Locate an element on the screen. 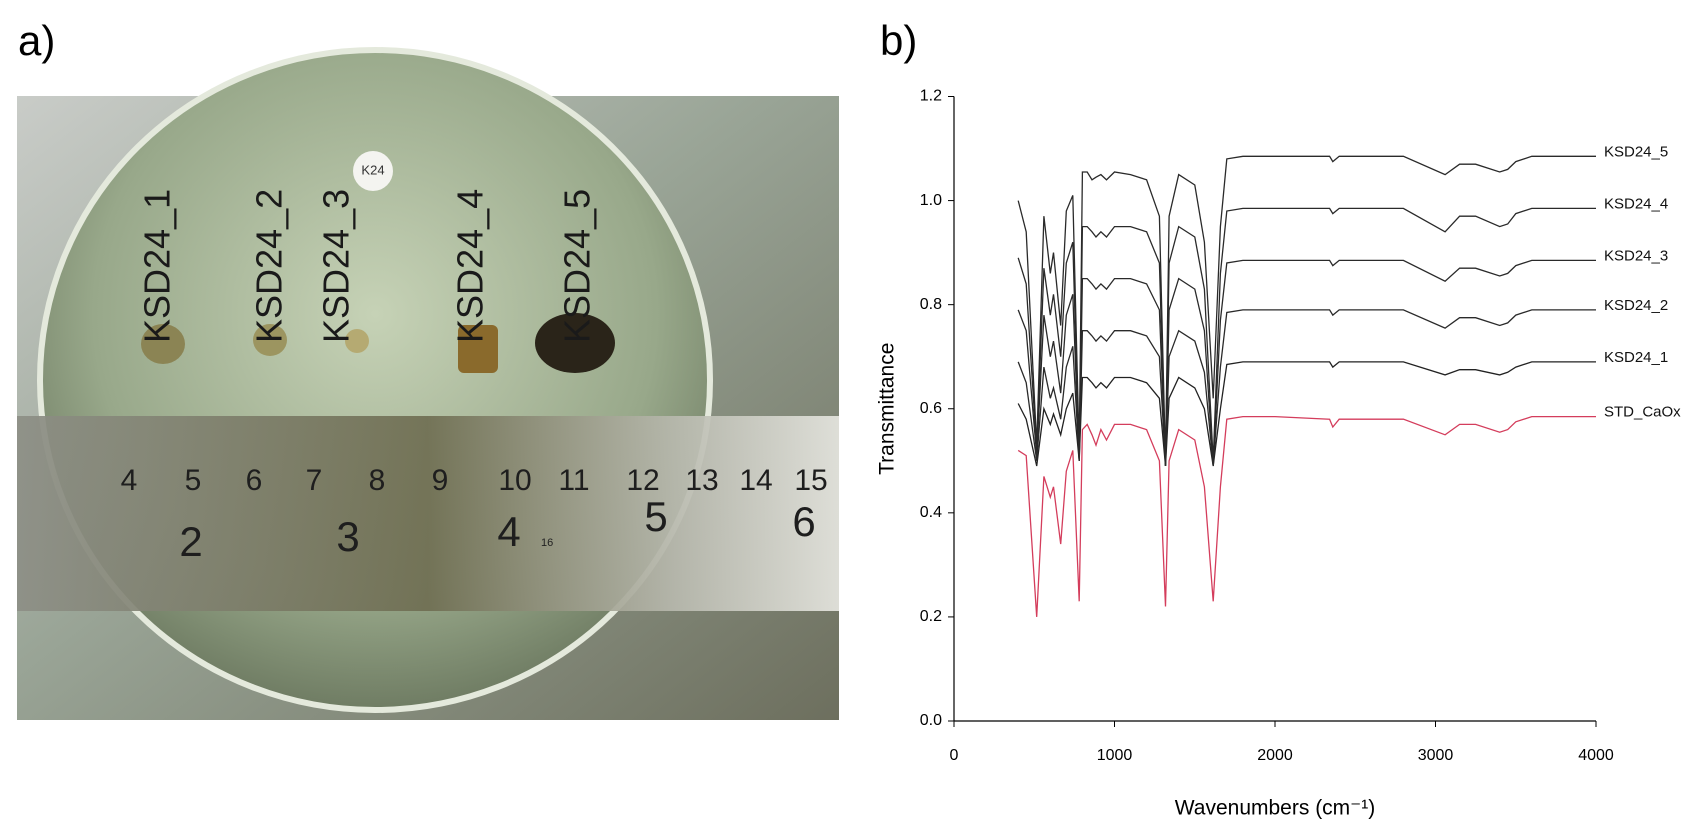  ruler is located at coordinates (428, 513).